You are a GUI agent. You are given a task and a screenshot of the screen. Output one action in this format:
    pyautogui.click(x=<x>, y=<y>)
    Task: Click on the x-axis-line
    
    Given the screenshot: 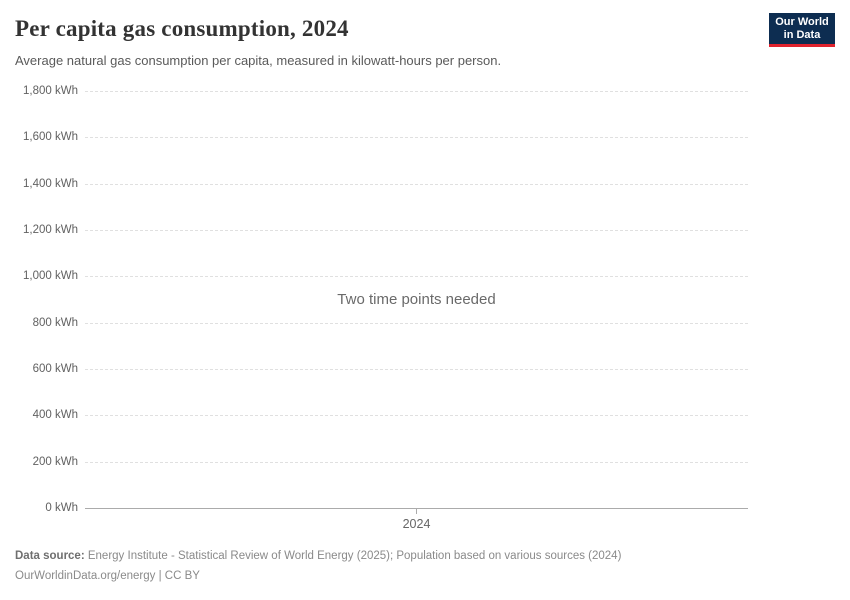 What is the action you would take?
    pyautogui.click(x=416, y=508)
    